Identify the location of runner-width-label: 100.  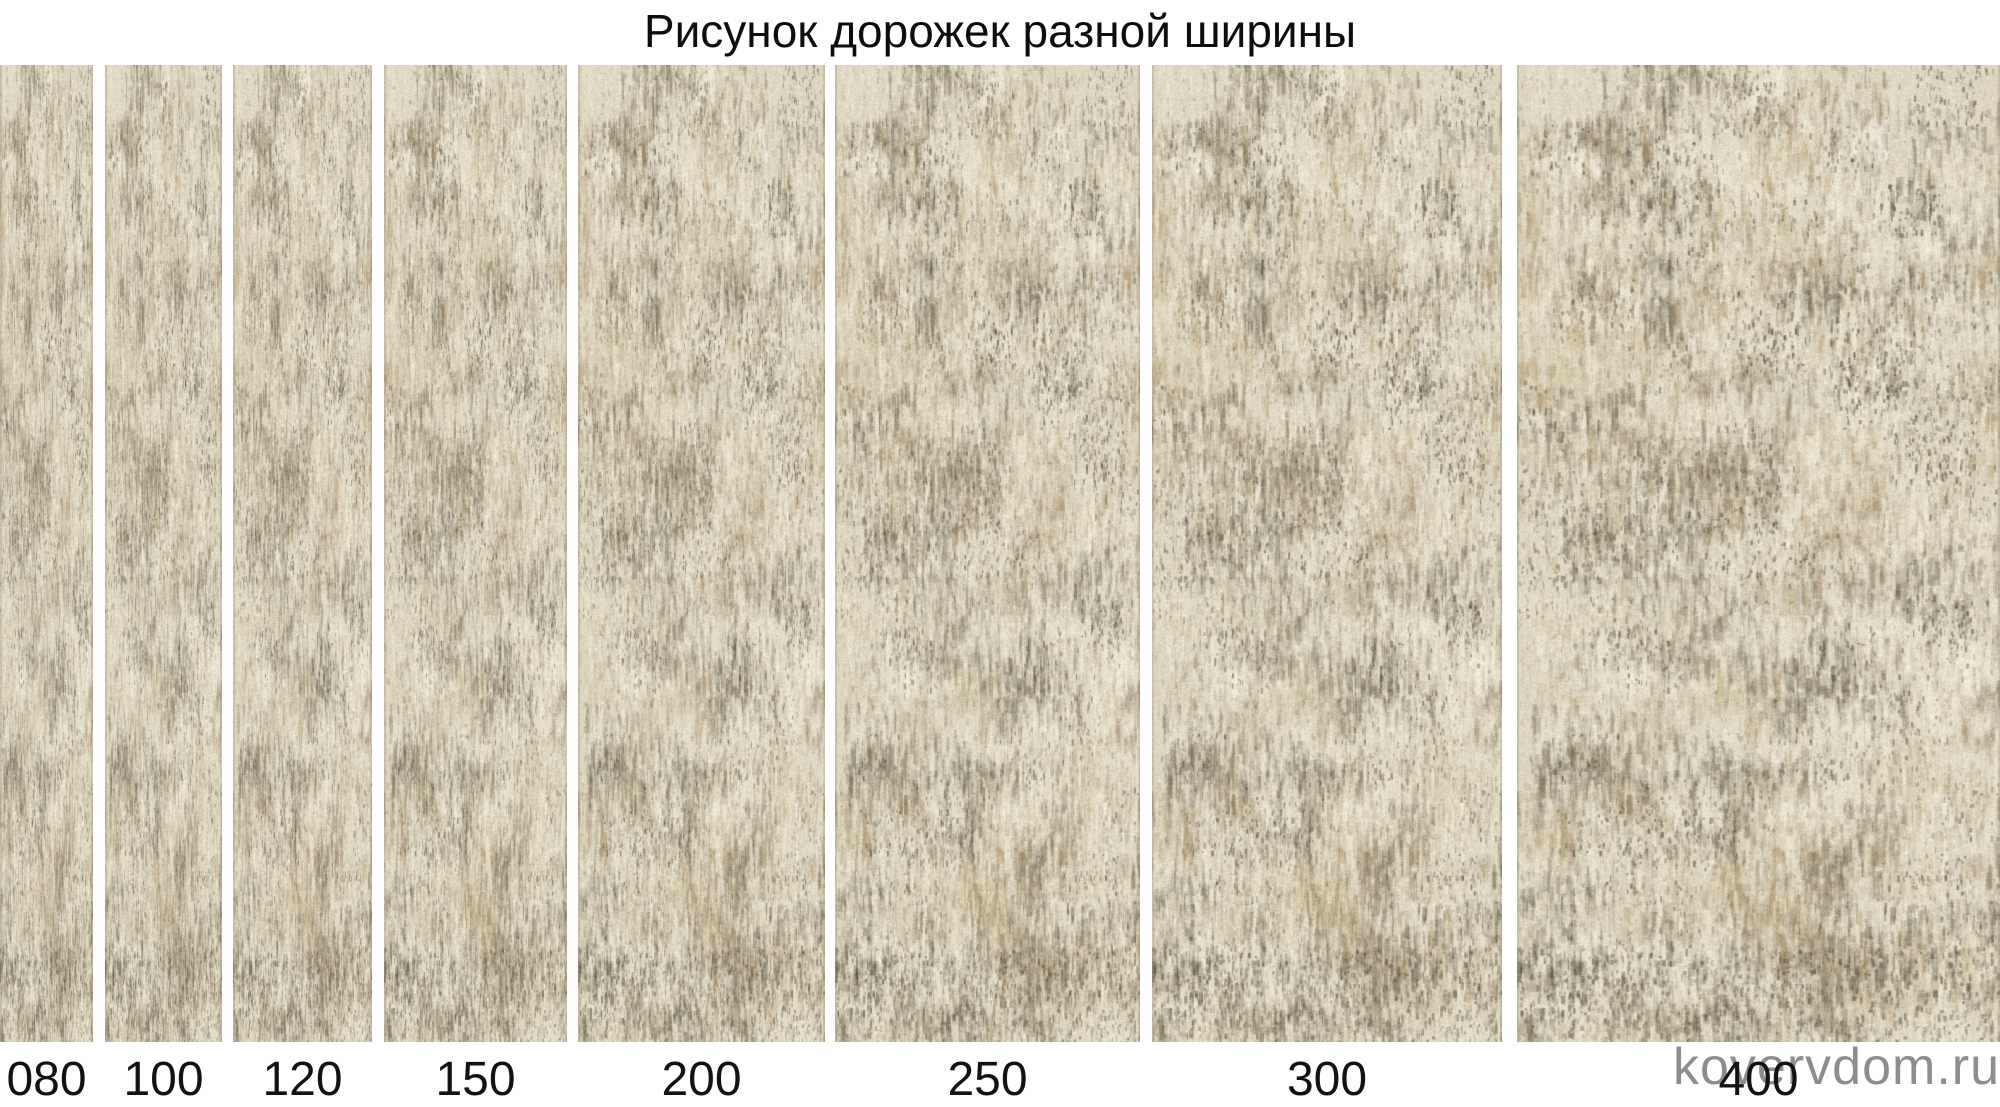
(163, 1079).